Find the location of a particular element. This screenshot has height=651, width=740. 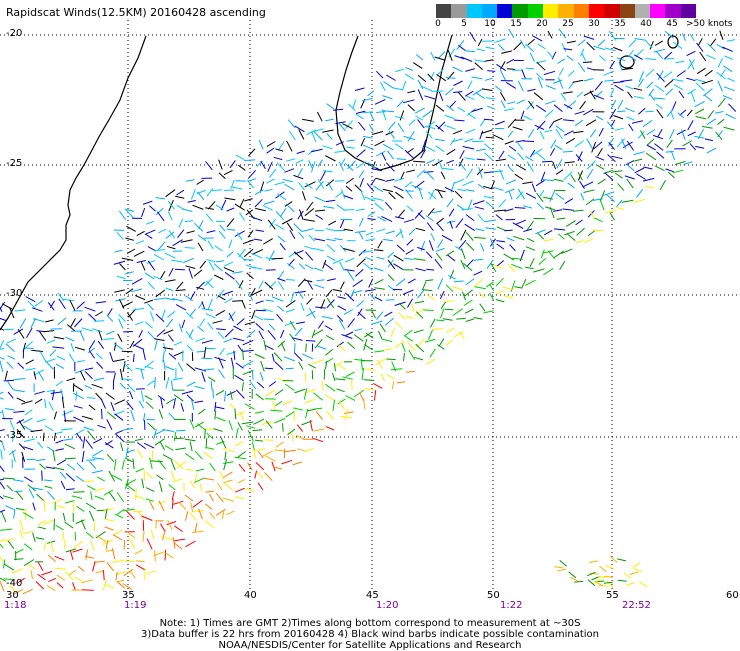

lat-label: -25 is located at coordinates (14, 163).